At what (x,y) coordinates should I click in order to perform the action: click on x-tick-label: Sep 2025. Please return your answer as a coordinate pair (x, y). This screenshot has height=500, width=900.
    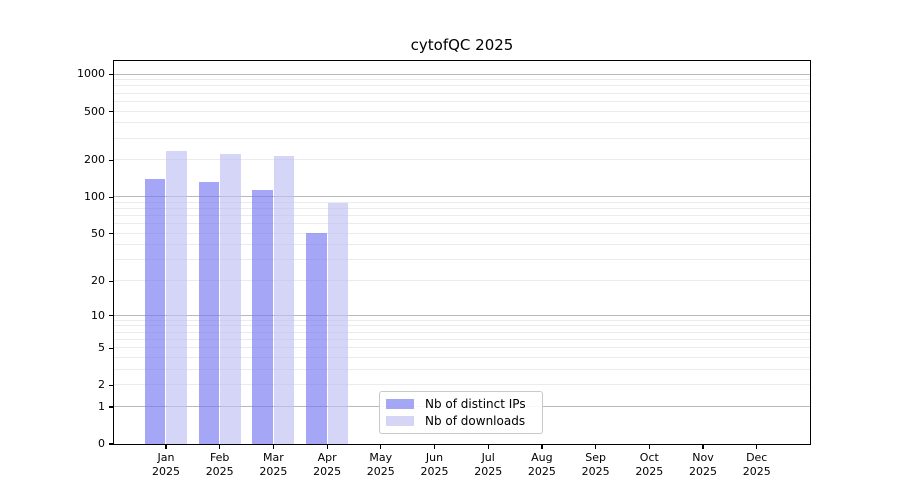
    Looking at the image, I should click on (596, 464).